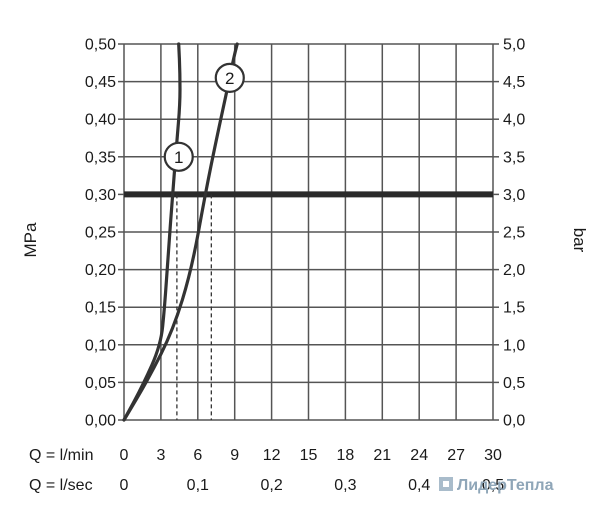  Describe the element at coordinates (419, 455) in the screenshot. I see `x-lmin-tick-label: 24` at that location.